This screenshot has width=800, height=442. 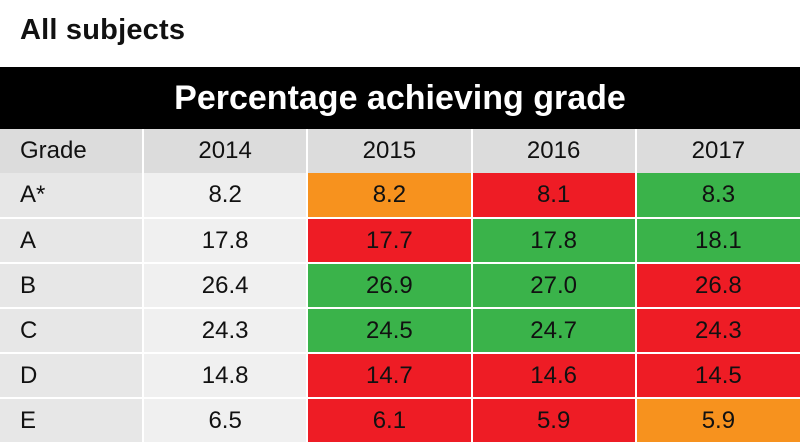 I want to click on column-header-2016: 2016, so click(x=553, y=151).